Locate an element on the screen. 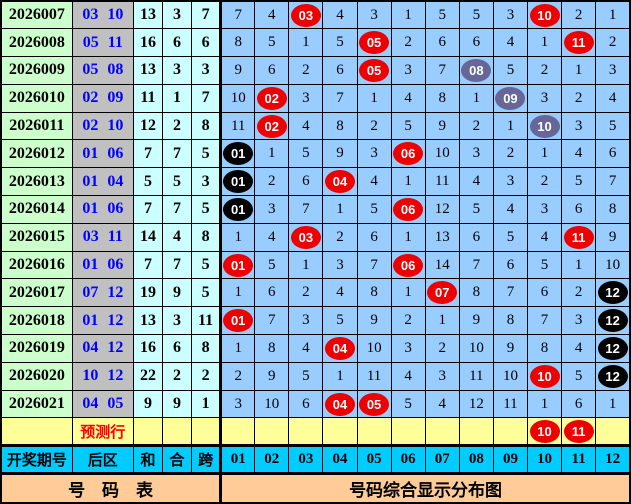 The image size is (631, 504). footer-number-table-cell: 号 码 表 is located at coordinates (111, 488).